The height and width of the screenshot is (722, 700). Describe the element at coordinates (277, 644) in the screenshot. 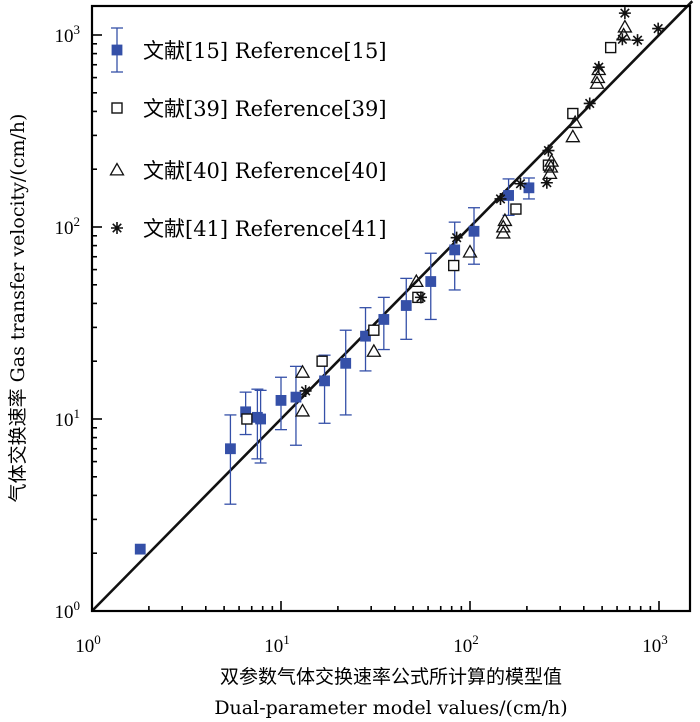

I see `x-tick-label: 10¹` at that location.